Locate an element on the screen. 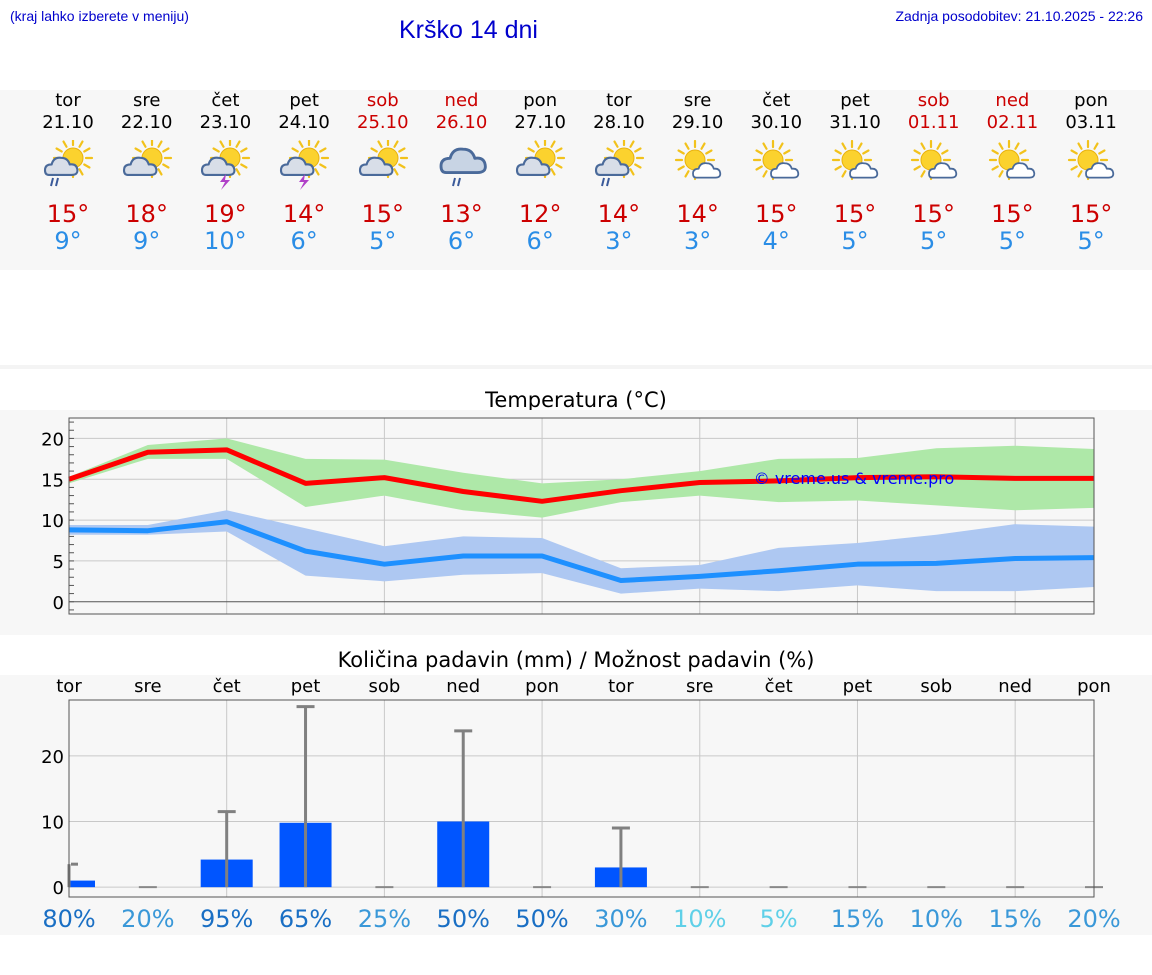  day-date: 27.10 is located at coordinates (540, 122).